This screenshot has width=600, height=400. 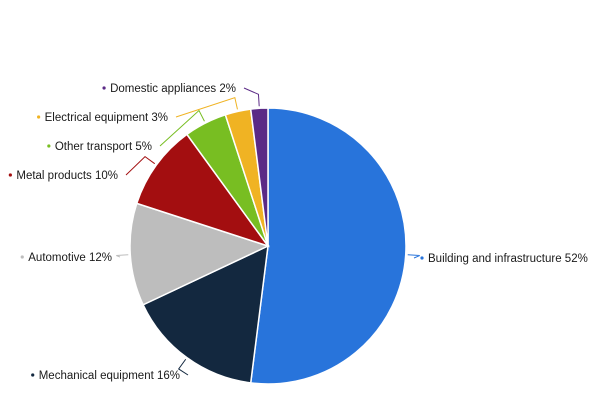 What do you see at coordinates (173, 89) in the screenshot?
I see `slice-label: Domestic appliances 2%` at bounding box center [173, 89].